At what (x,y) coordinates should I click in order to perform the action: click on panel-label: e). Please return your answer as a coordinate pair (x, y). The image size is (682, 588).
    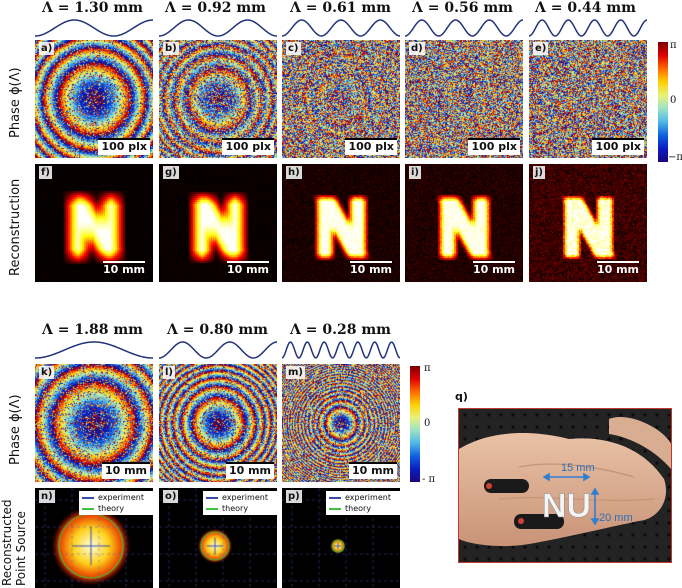
    Looking at the image, I should click on (541, 48).